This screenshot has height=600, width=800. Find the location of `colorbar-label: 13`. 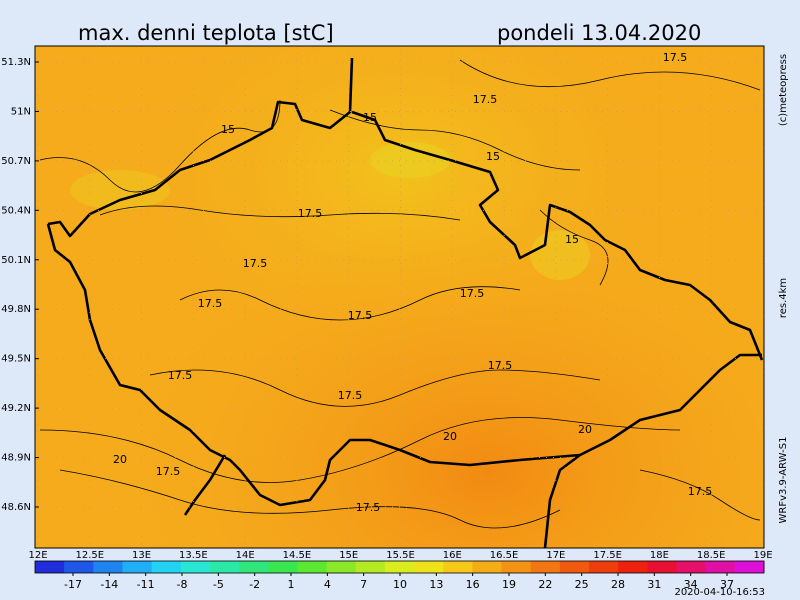

colorbar-label: 13 is located at coordinates (436, 584).